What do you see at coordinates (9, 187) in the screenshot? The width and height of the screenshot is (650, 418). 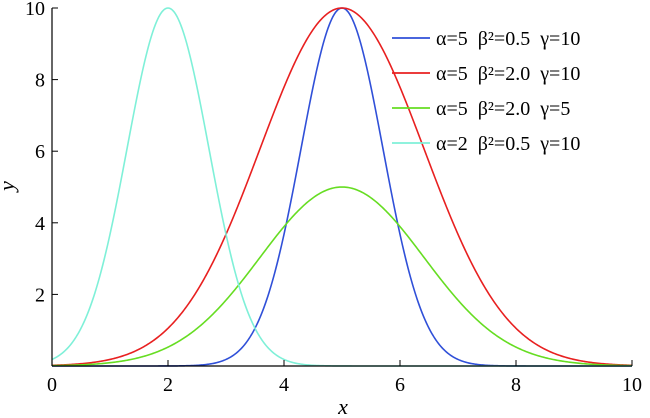 I see `y-axis-label: y` at bounding box center [9, 187].